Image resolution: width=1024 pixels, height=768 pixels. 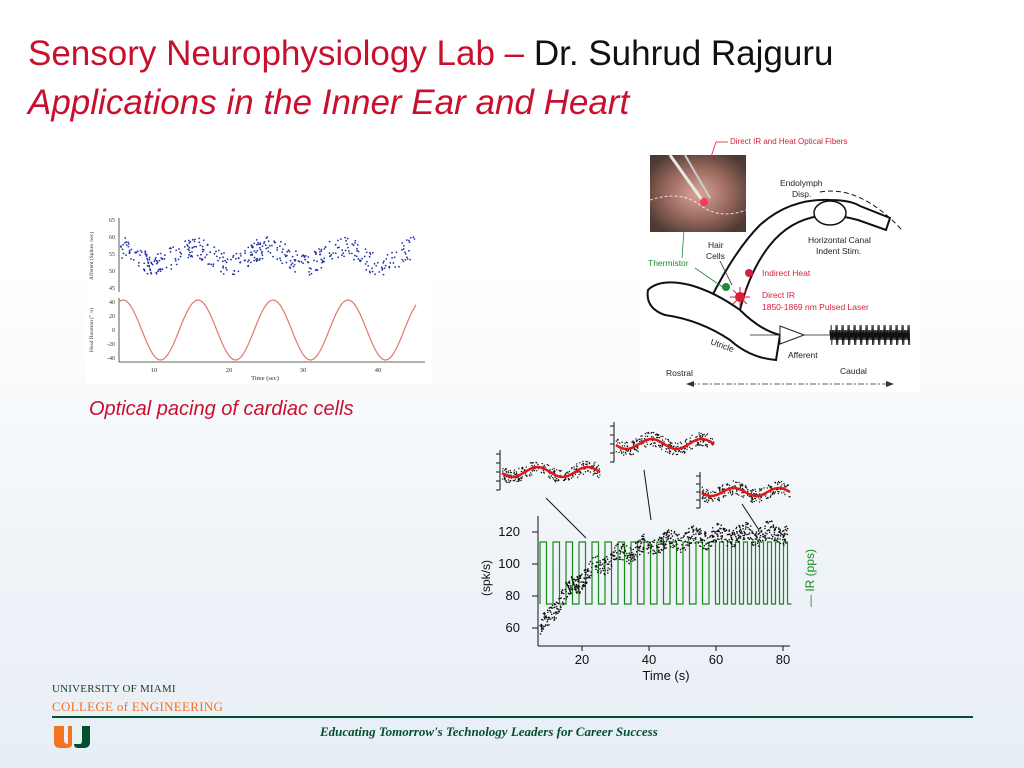 What do you see at coordinates (853, 371) in the screenshot?
I see `label-caudal: Caudal` at bounding box center [853, 371].